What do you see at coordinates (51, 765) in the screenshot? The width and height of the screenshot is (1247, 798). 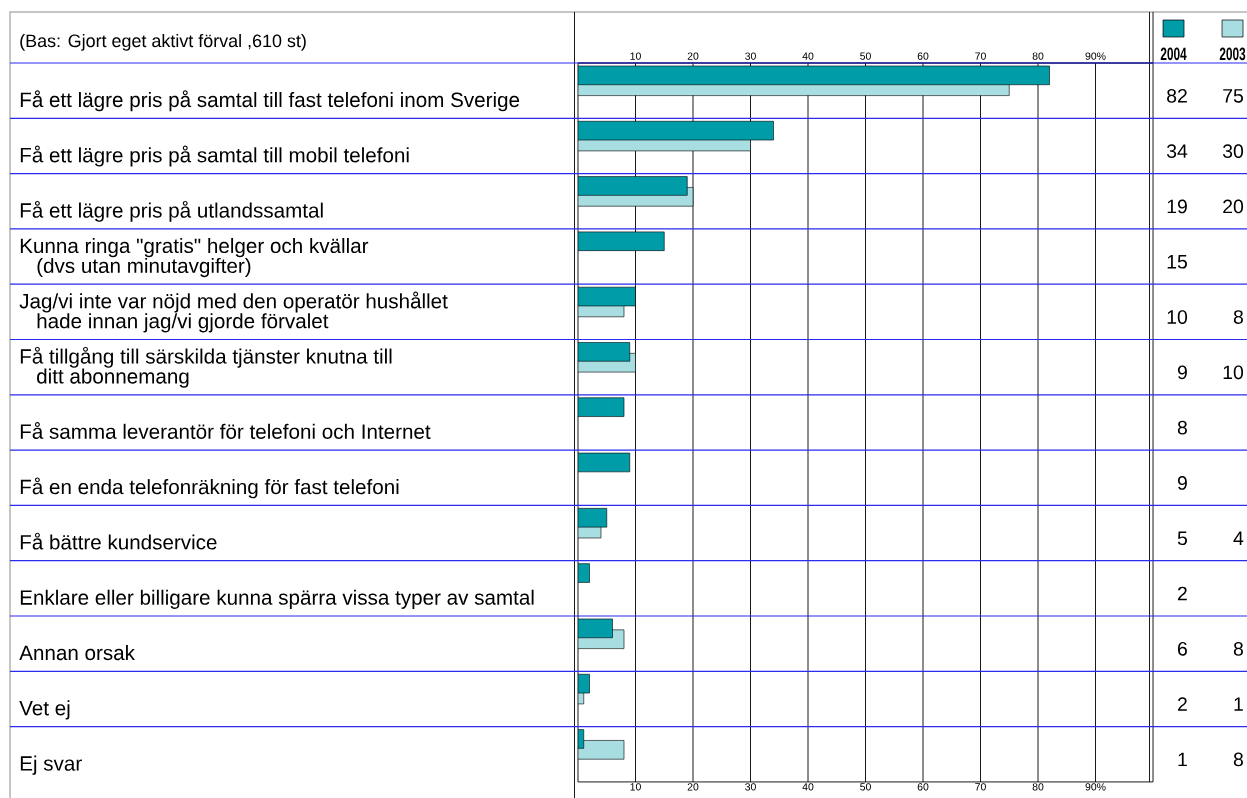 I see `y-tick-label: Ej svar` at bounding box center [51, 765].